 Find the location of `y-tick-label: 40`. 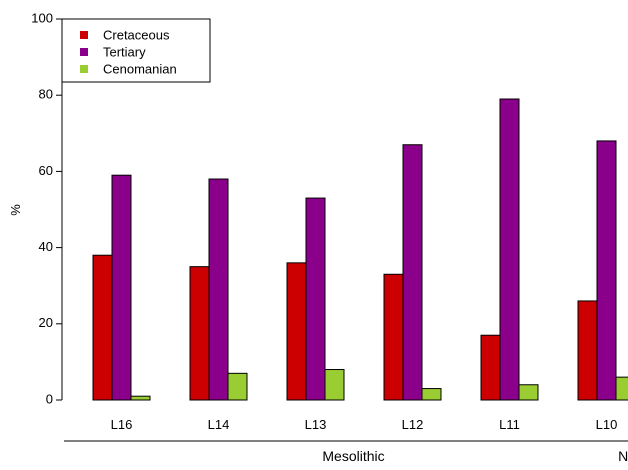

y-tick-label: 40 is located at coordinates (46, 246).